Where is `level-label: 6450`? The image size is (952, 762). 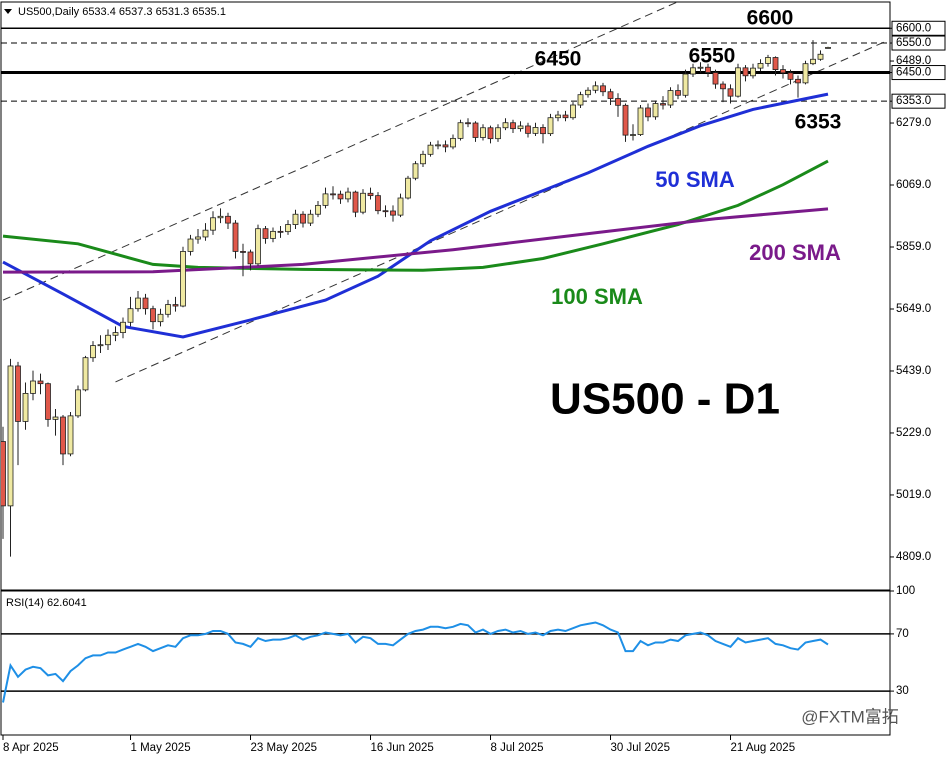 level-label: 6450 is located at coordinates (558, 59).